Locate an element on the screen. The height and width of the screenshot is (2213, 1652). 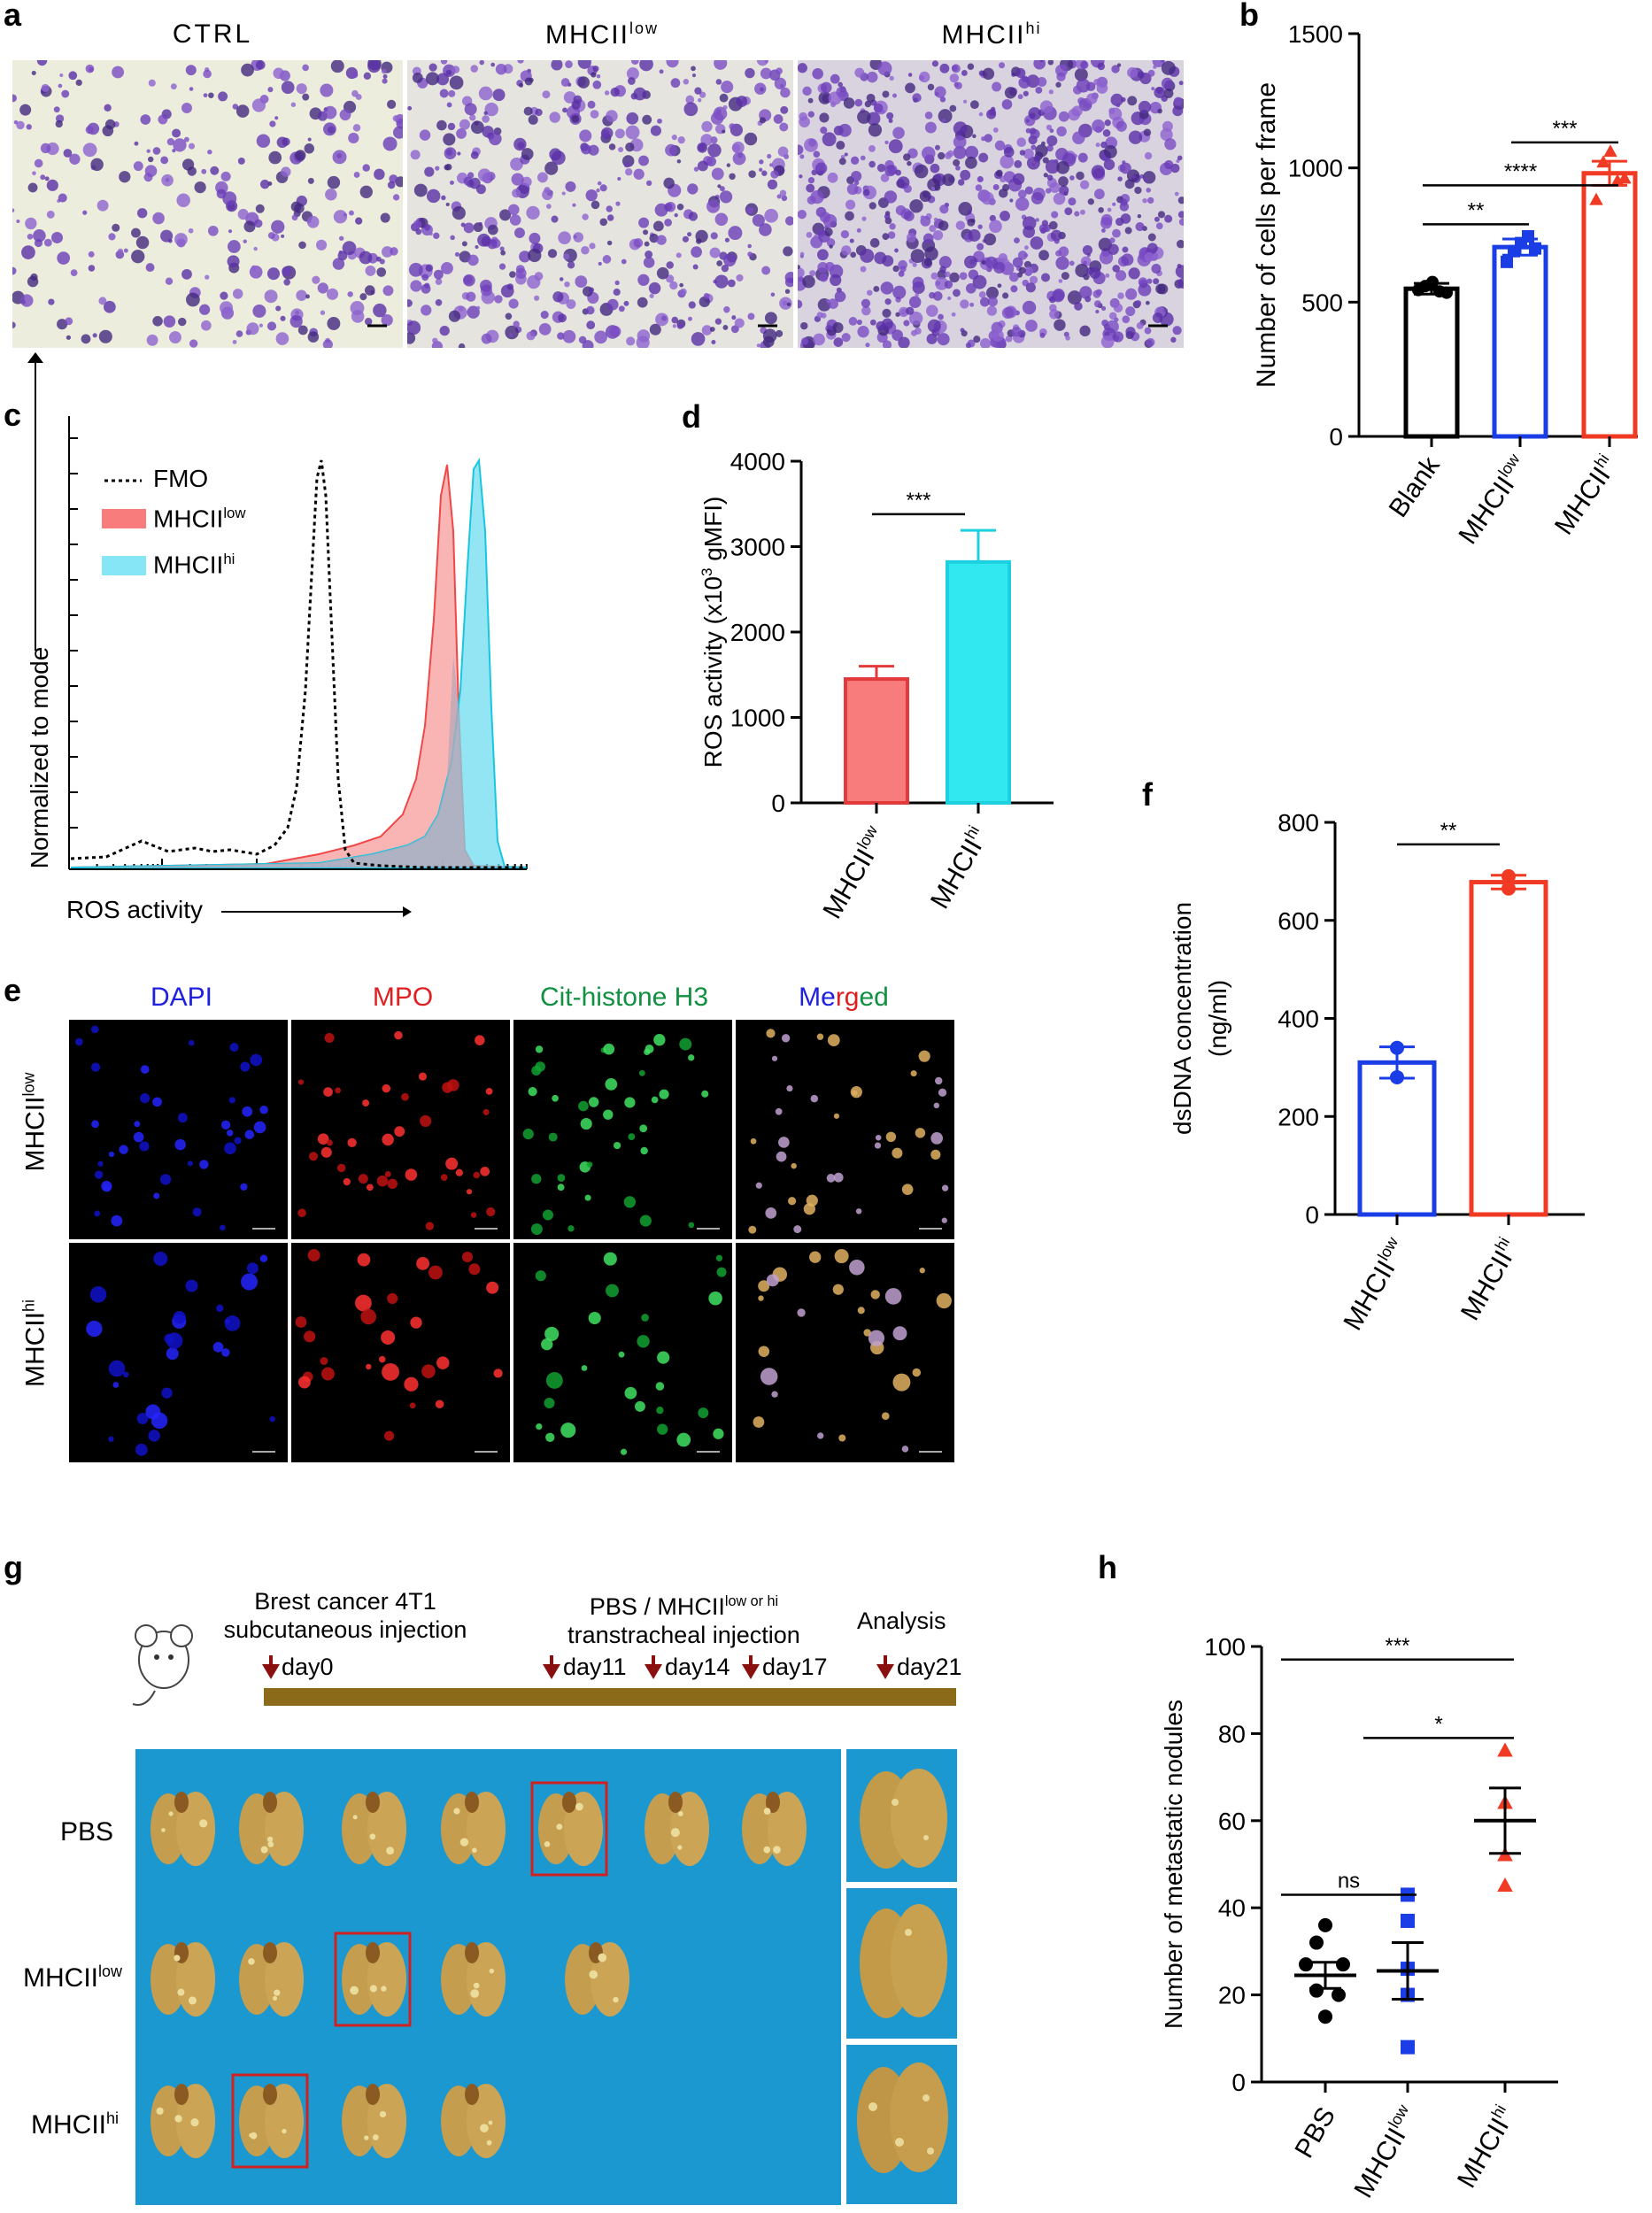
highlight-box is located at coordinates (569, 1829).